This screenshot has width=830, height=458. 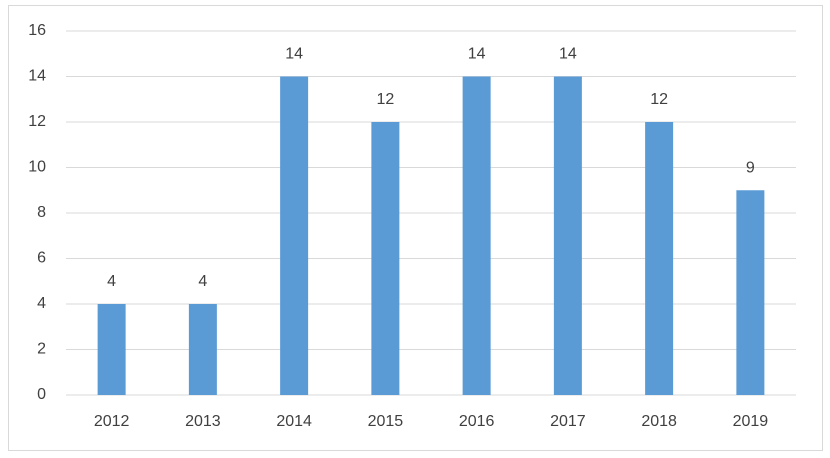 I want to click on y-tick-label: 14, so click(x=37, y=76).